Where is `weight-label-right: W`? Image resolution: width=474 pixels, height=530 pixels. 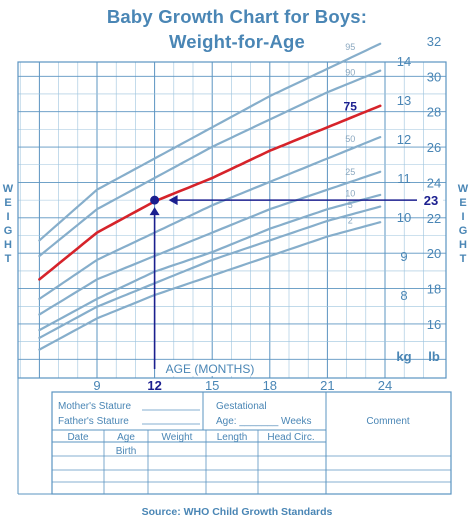
weight-label-right: W is located at coordinates (463, 189).